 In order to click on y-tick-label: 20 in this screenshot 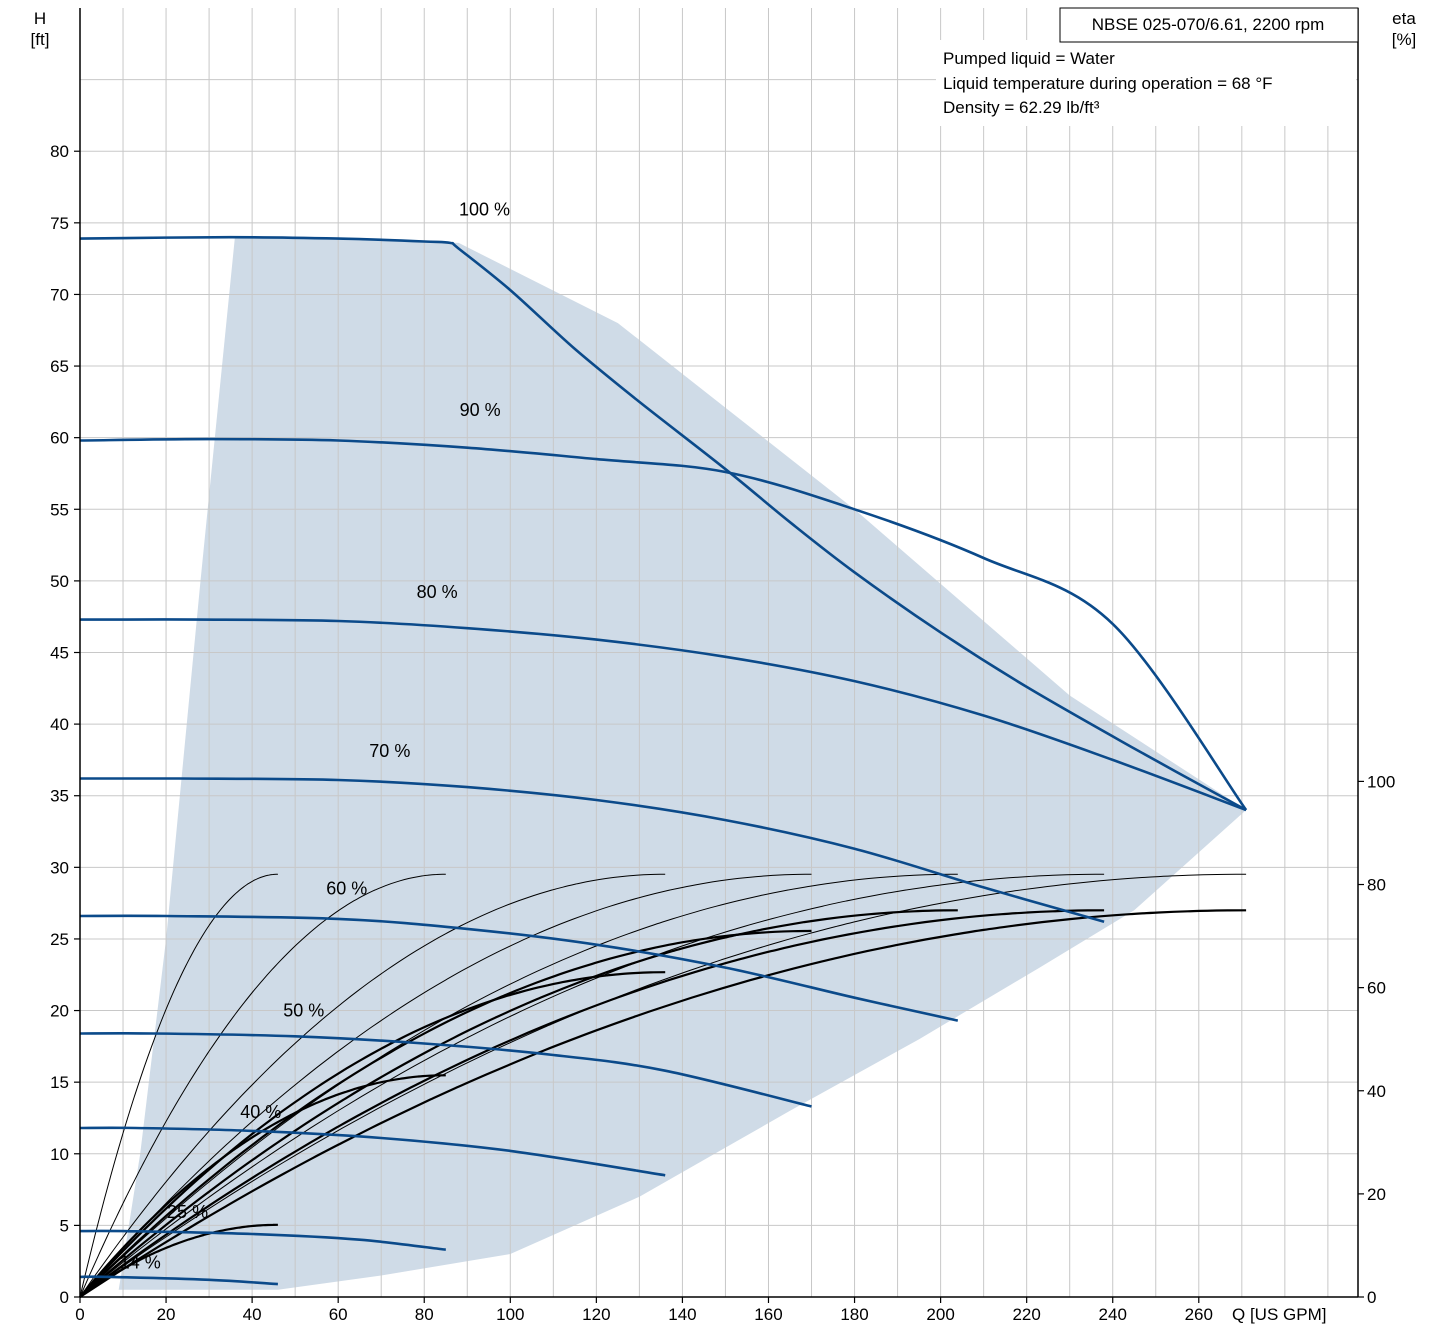, I will do `click(59, 1011)`.